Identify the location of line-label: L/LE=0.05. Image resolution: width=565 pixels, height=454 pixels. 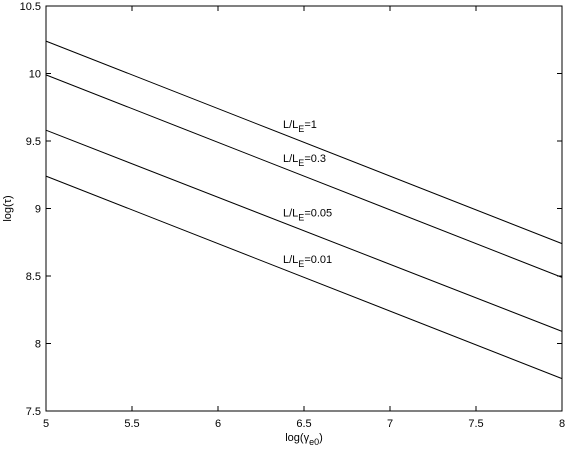
(307, 215).